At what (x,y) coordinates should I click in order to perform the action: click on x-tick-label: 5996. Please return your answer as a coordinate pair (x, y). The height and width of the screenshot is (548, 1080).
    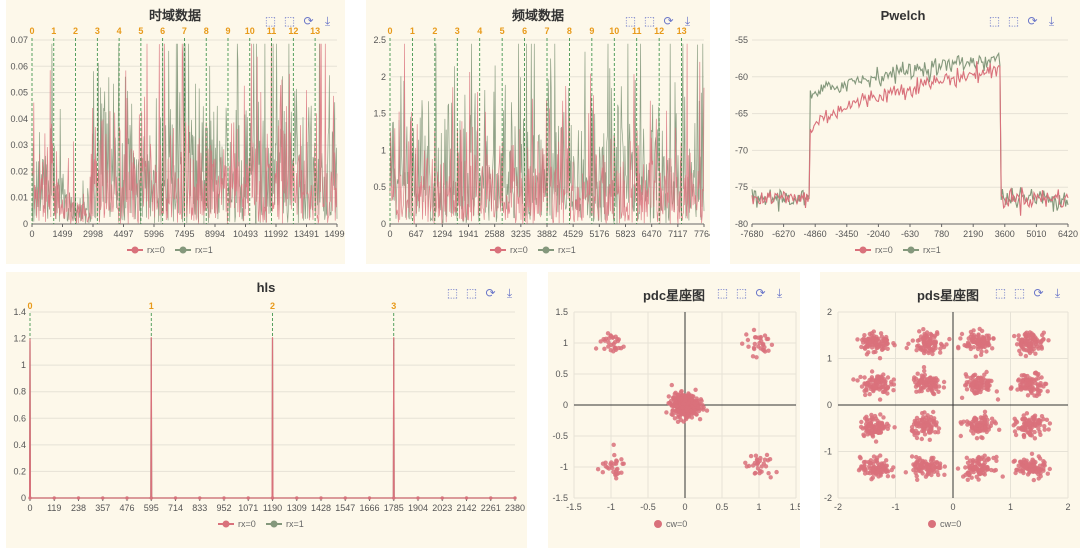
    Looking at the image, I should click on (154, 234).